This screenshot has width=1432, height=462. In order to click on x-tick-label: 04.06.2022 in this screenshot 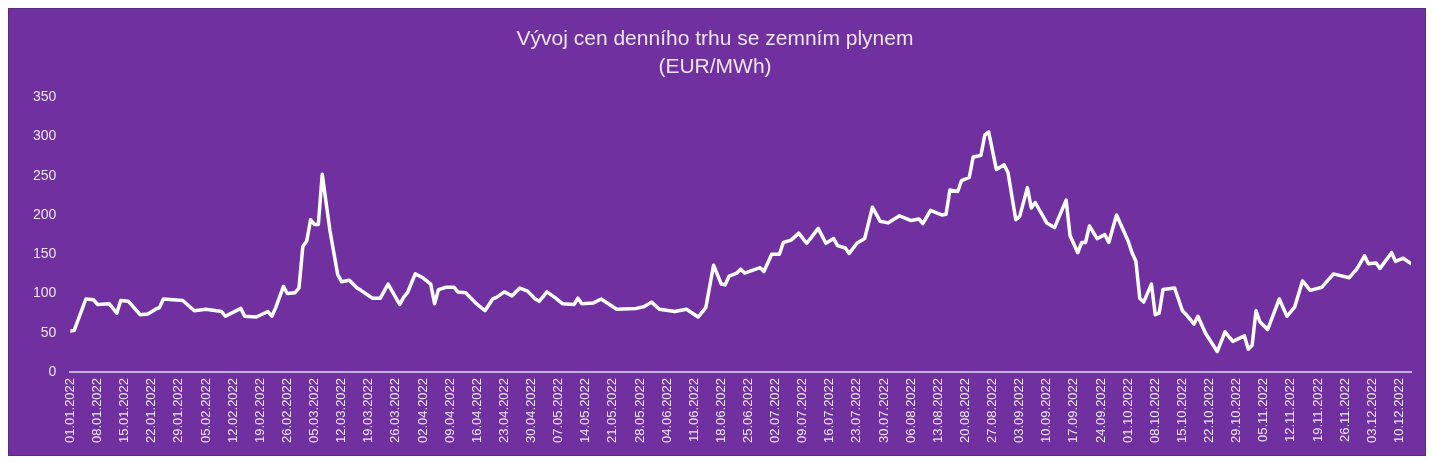, I will do `click(666, 410)`.